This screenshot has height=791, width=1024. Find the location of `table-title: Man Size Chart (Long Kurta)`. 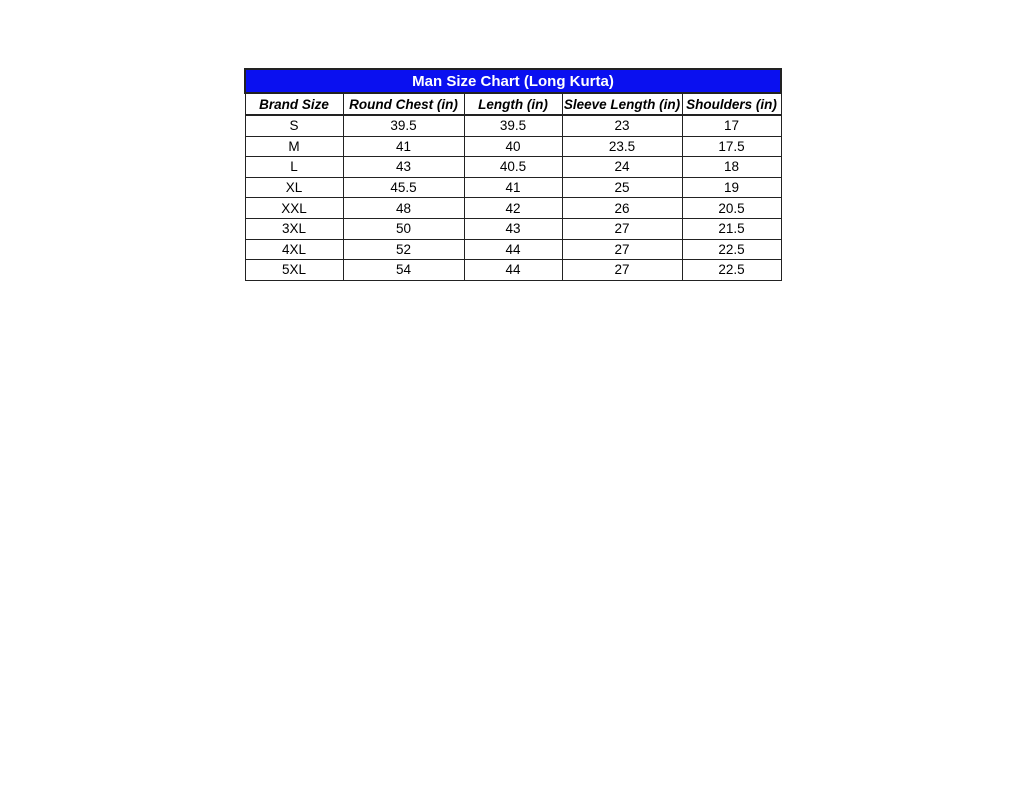

table-title: Man Size Chart (Long Kurta) is located at coordinates (513, 81).